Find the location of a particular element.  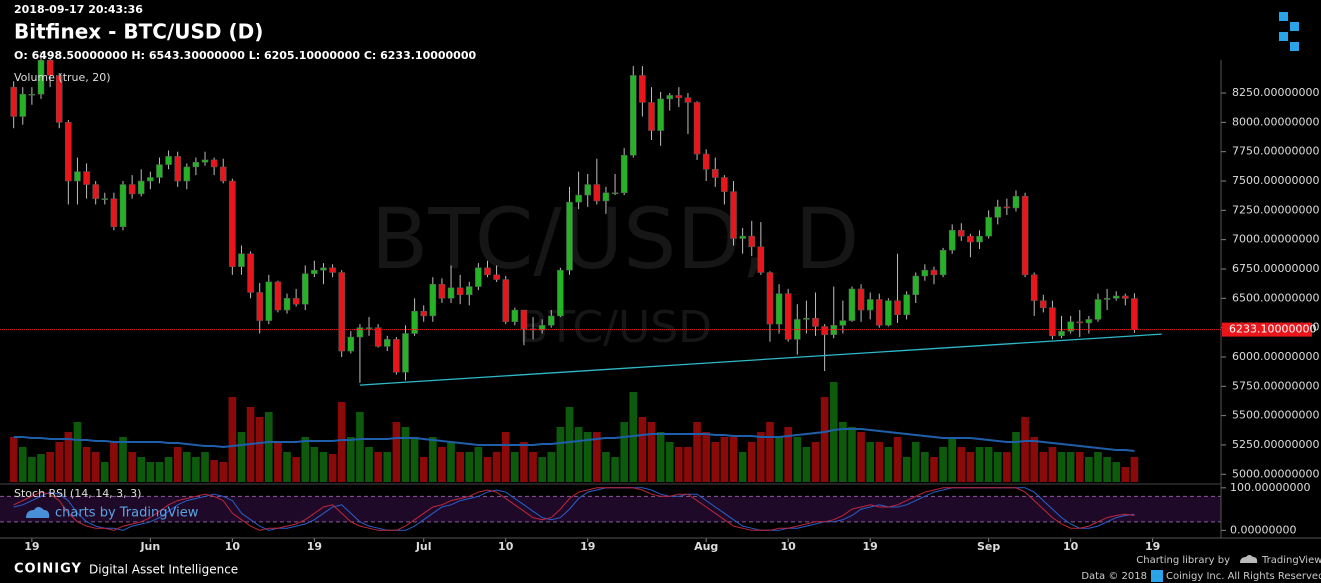

tradingview-badge: charts by TradingView is located at coordinates (112, 513).